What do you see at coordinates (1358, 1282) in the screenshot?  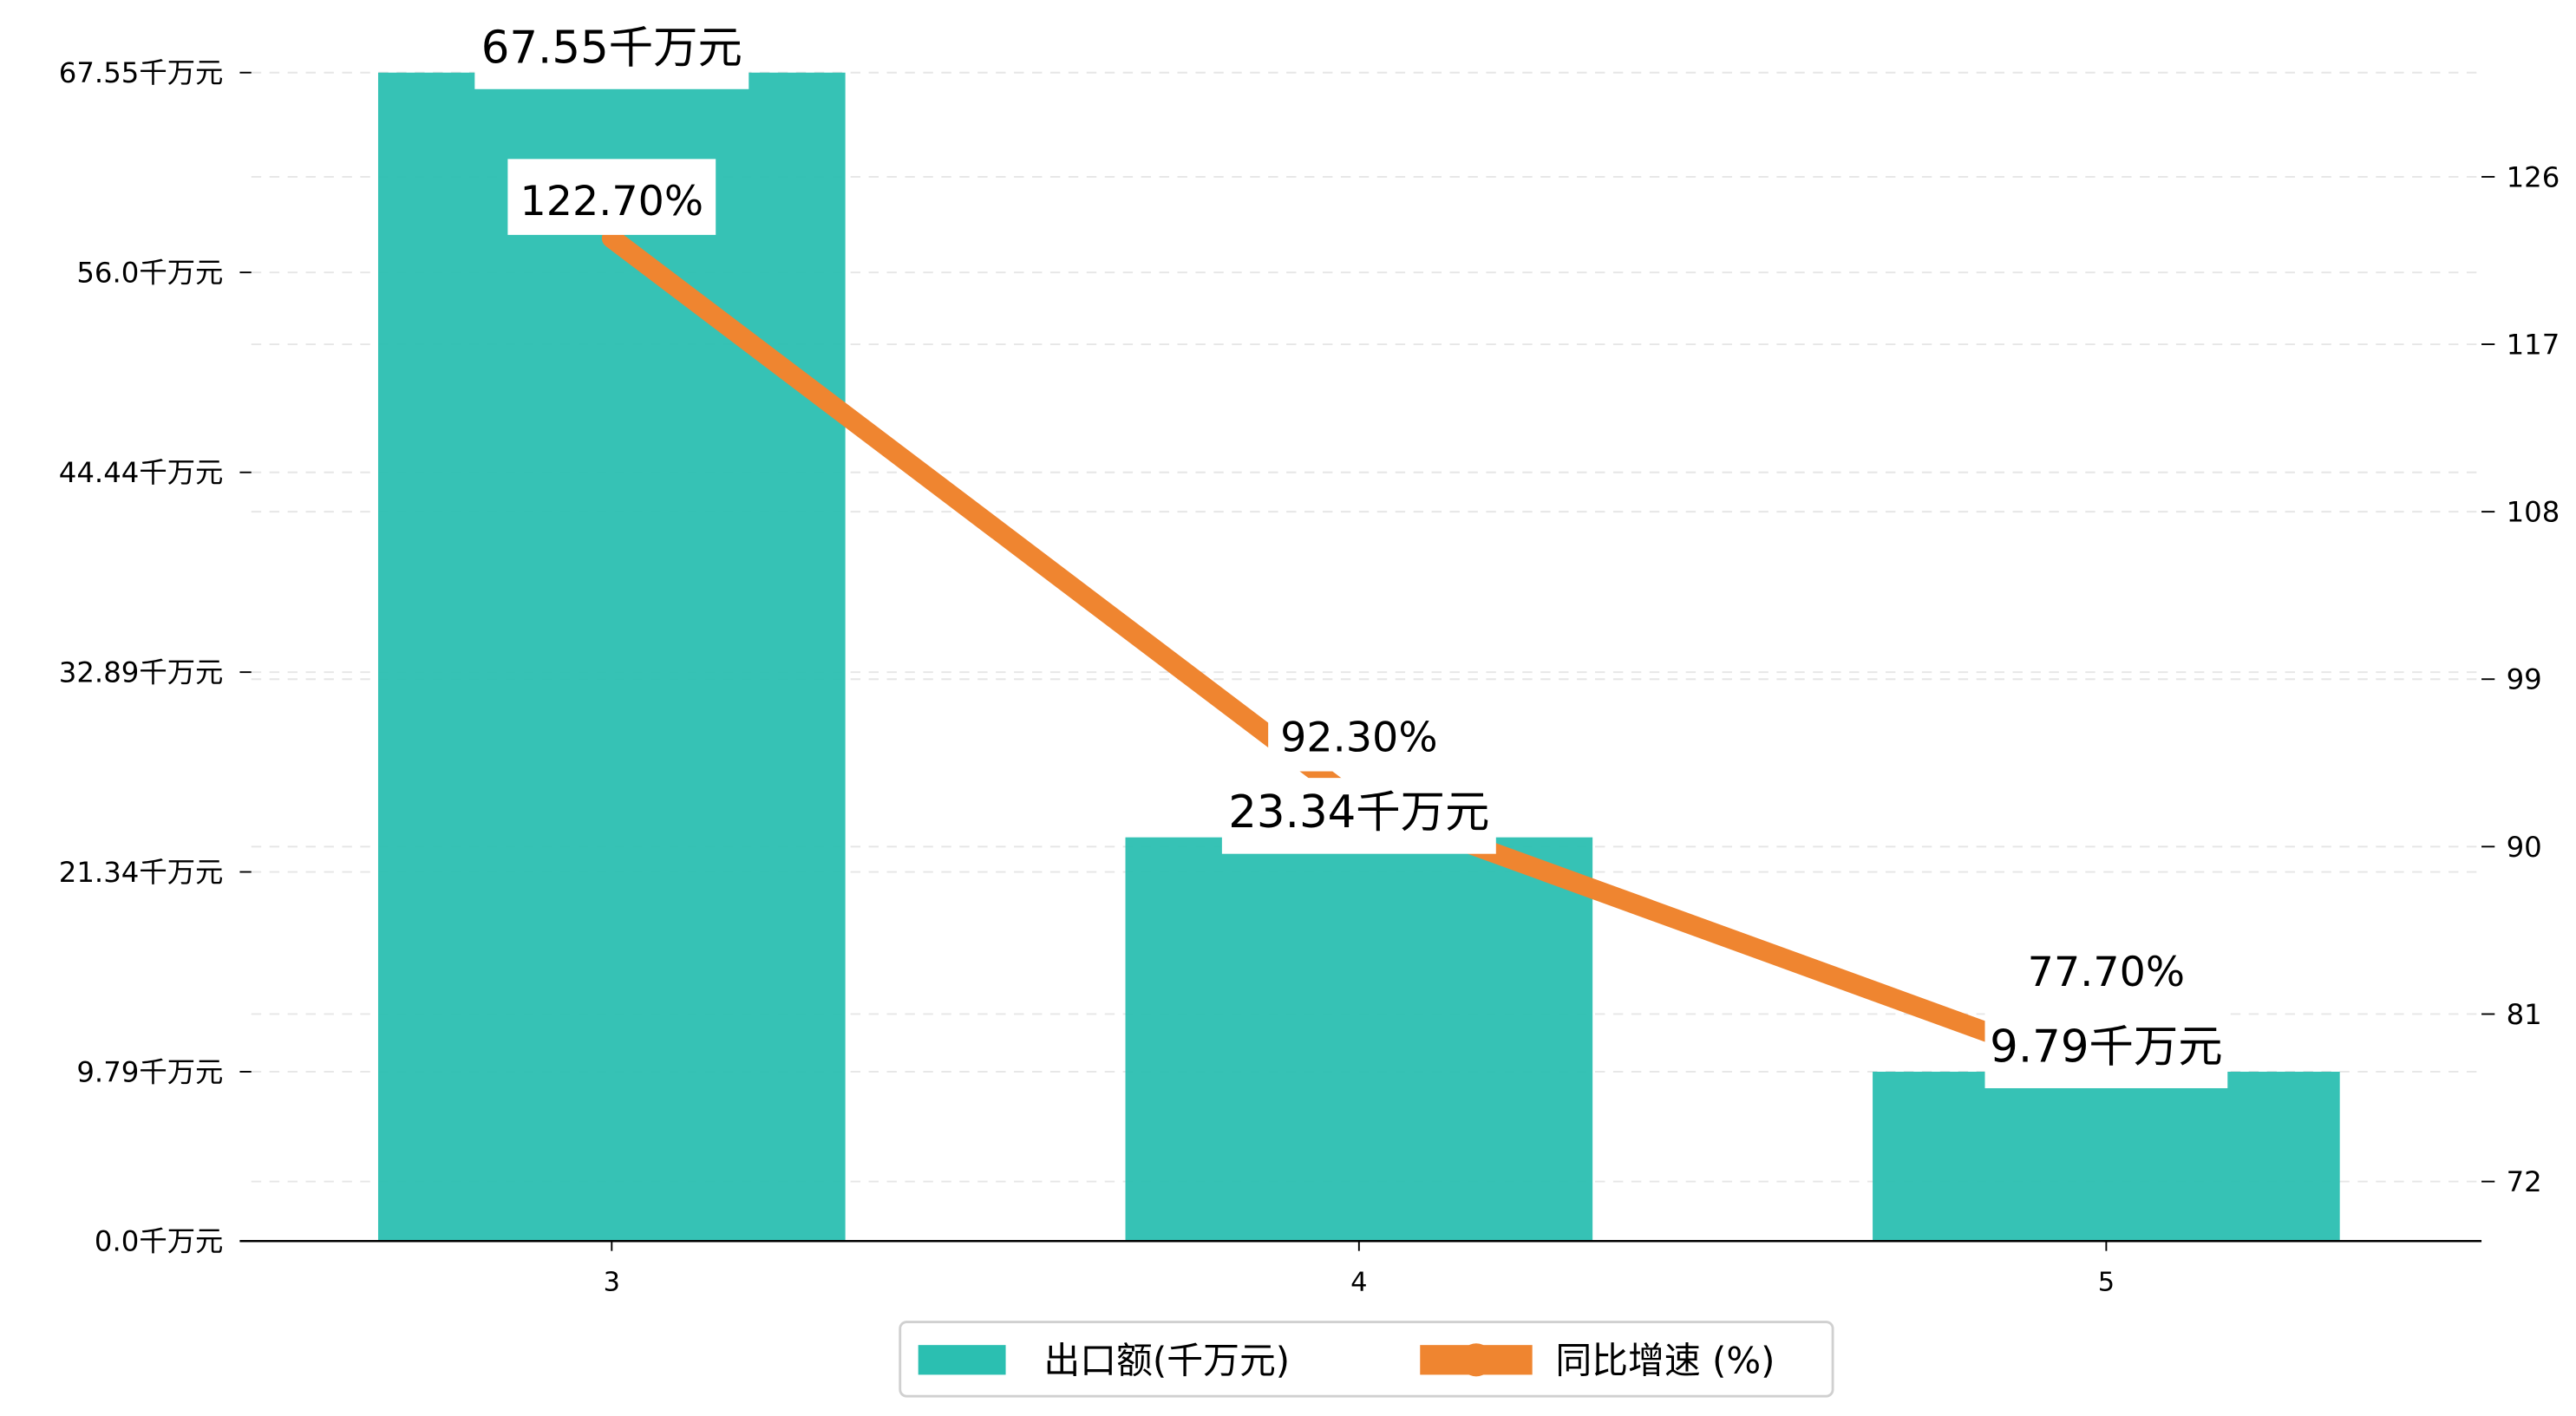 I see `x-tick-label: 4` at bounding box center [1358, 1282].